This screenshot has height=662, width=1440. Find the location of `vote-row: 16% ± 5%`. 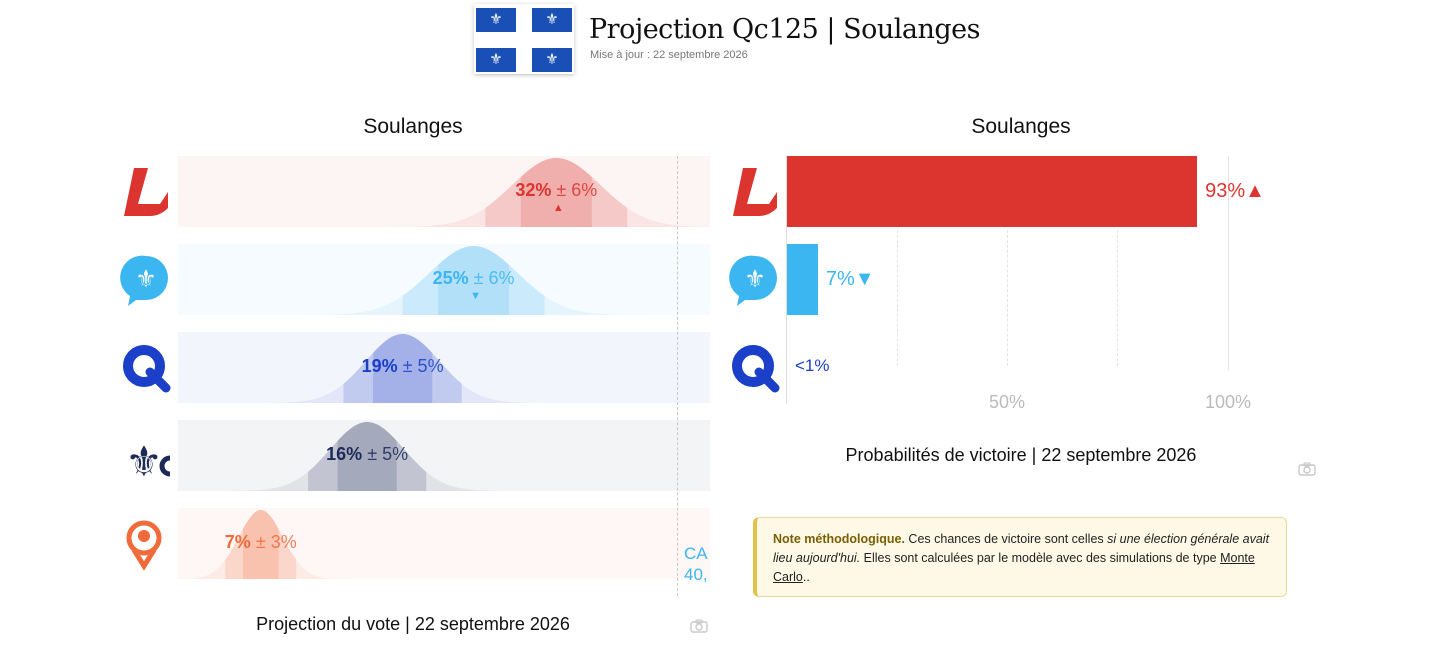

vote-row: 16% ± 5% is located at coordinates (444, 455).